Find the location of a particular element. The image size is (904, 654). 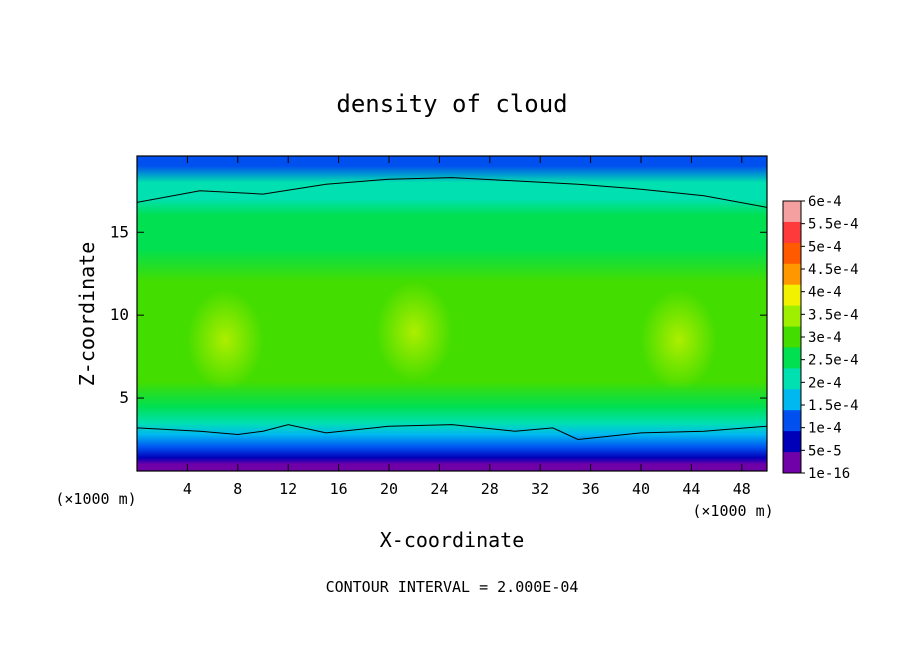

colorbar-label: 4e-4 is located at coordinates (825, 293).